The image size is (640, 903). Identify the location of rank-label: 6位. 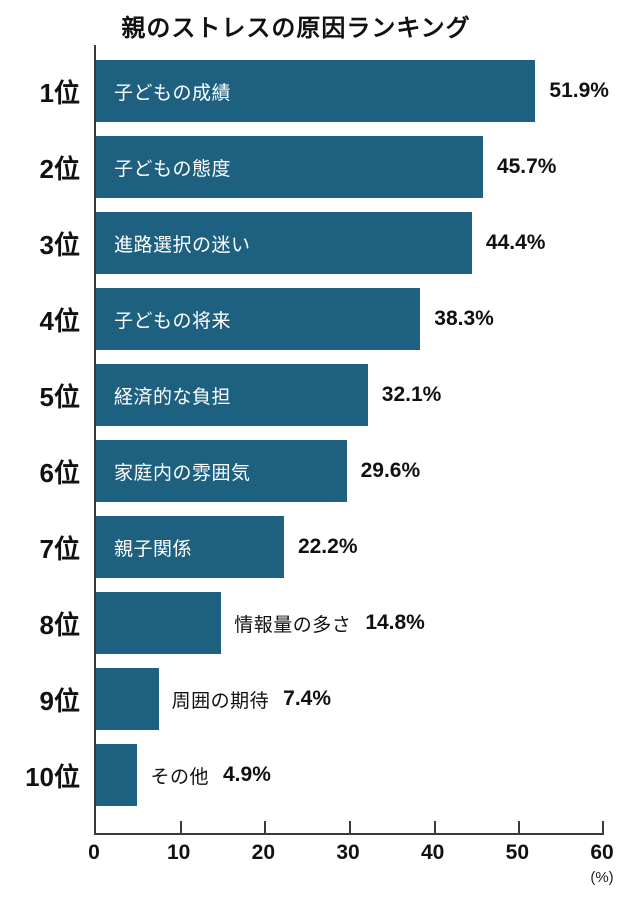
(59, 472).